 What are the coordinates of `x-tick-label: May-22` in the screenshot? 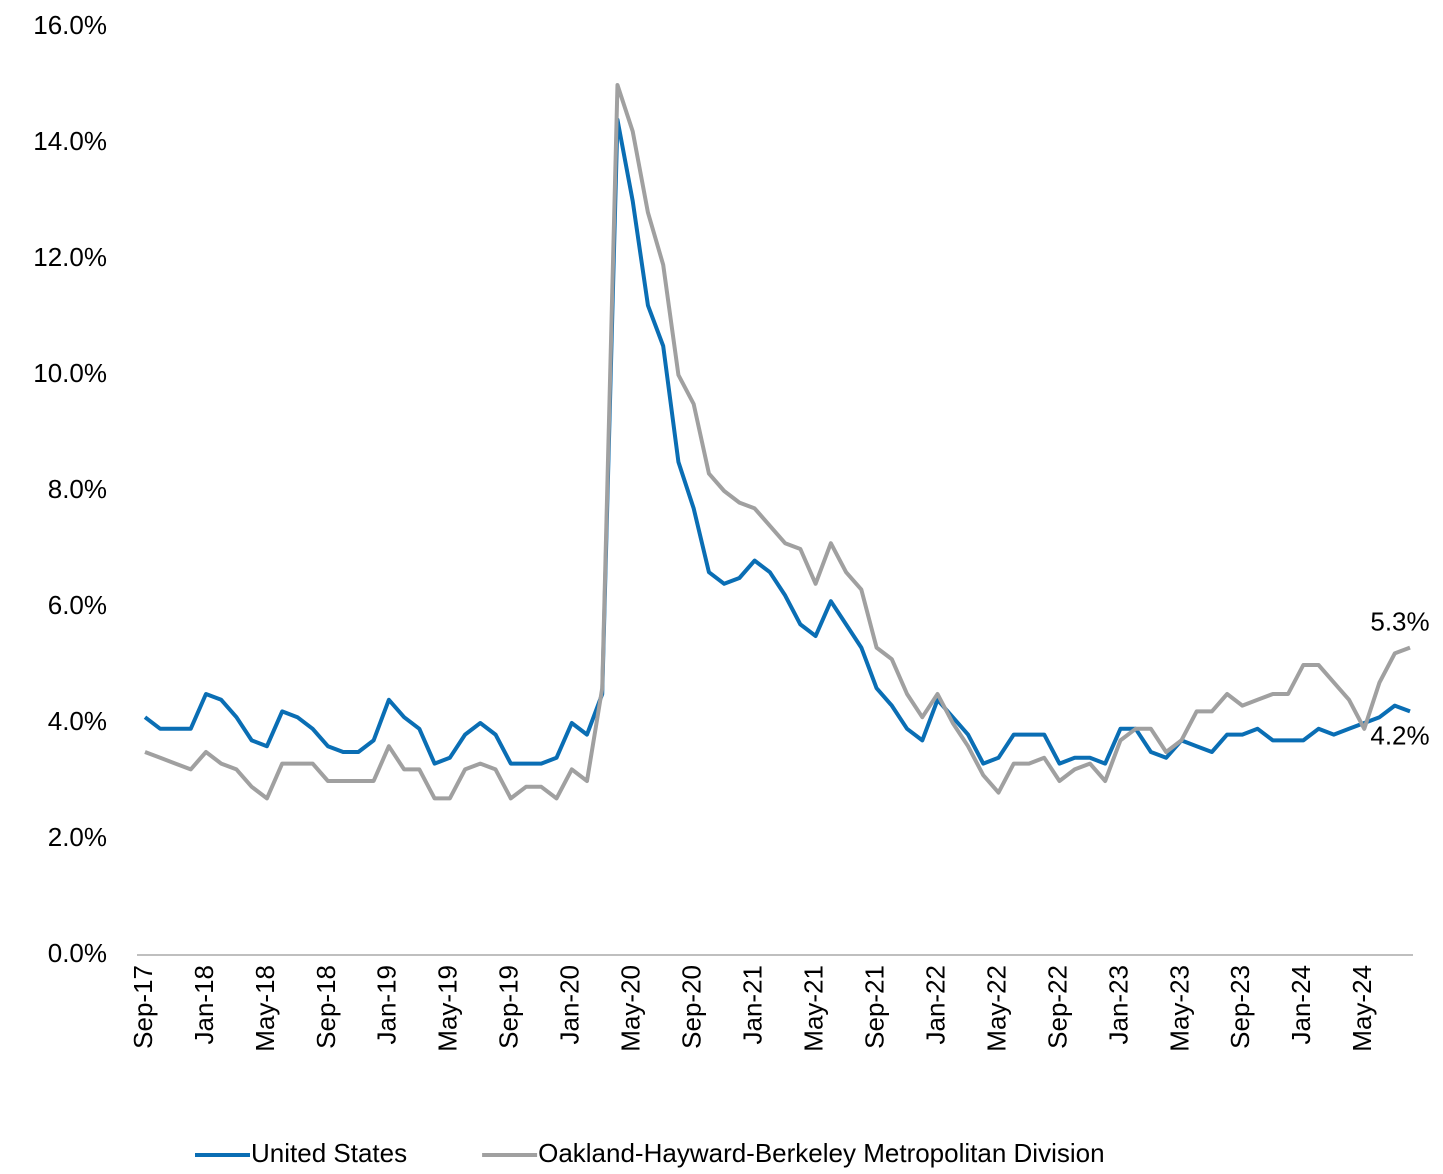 It's located at (996, 1008).